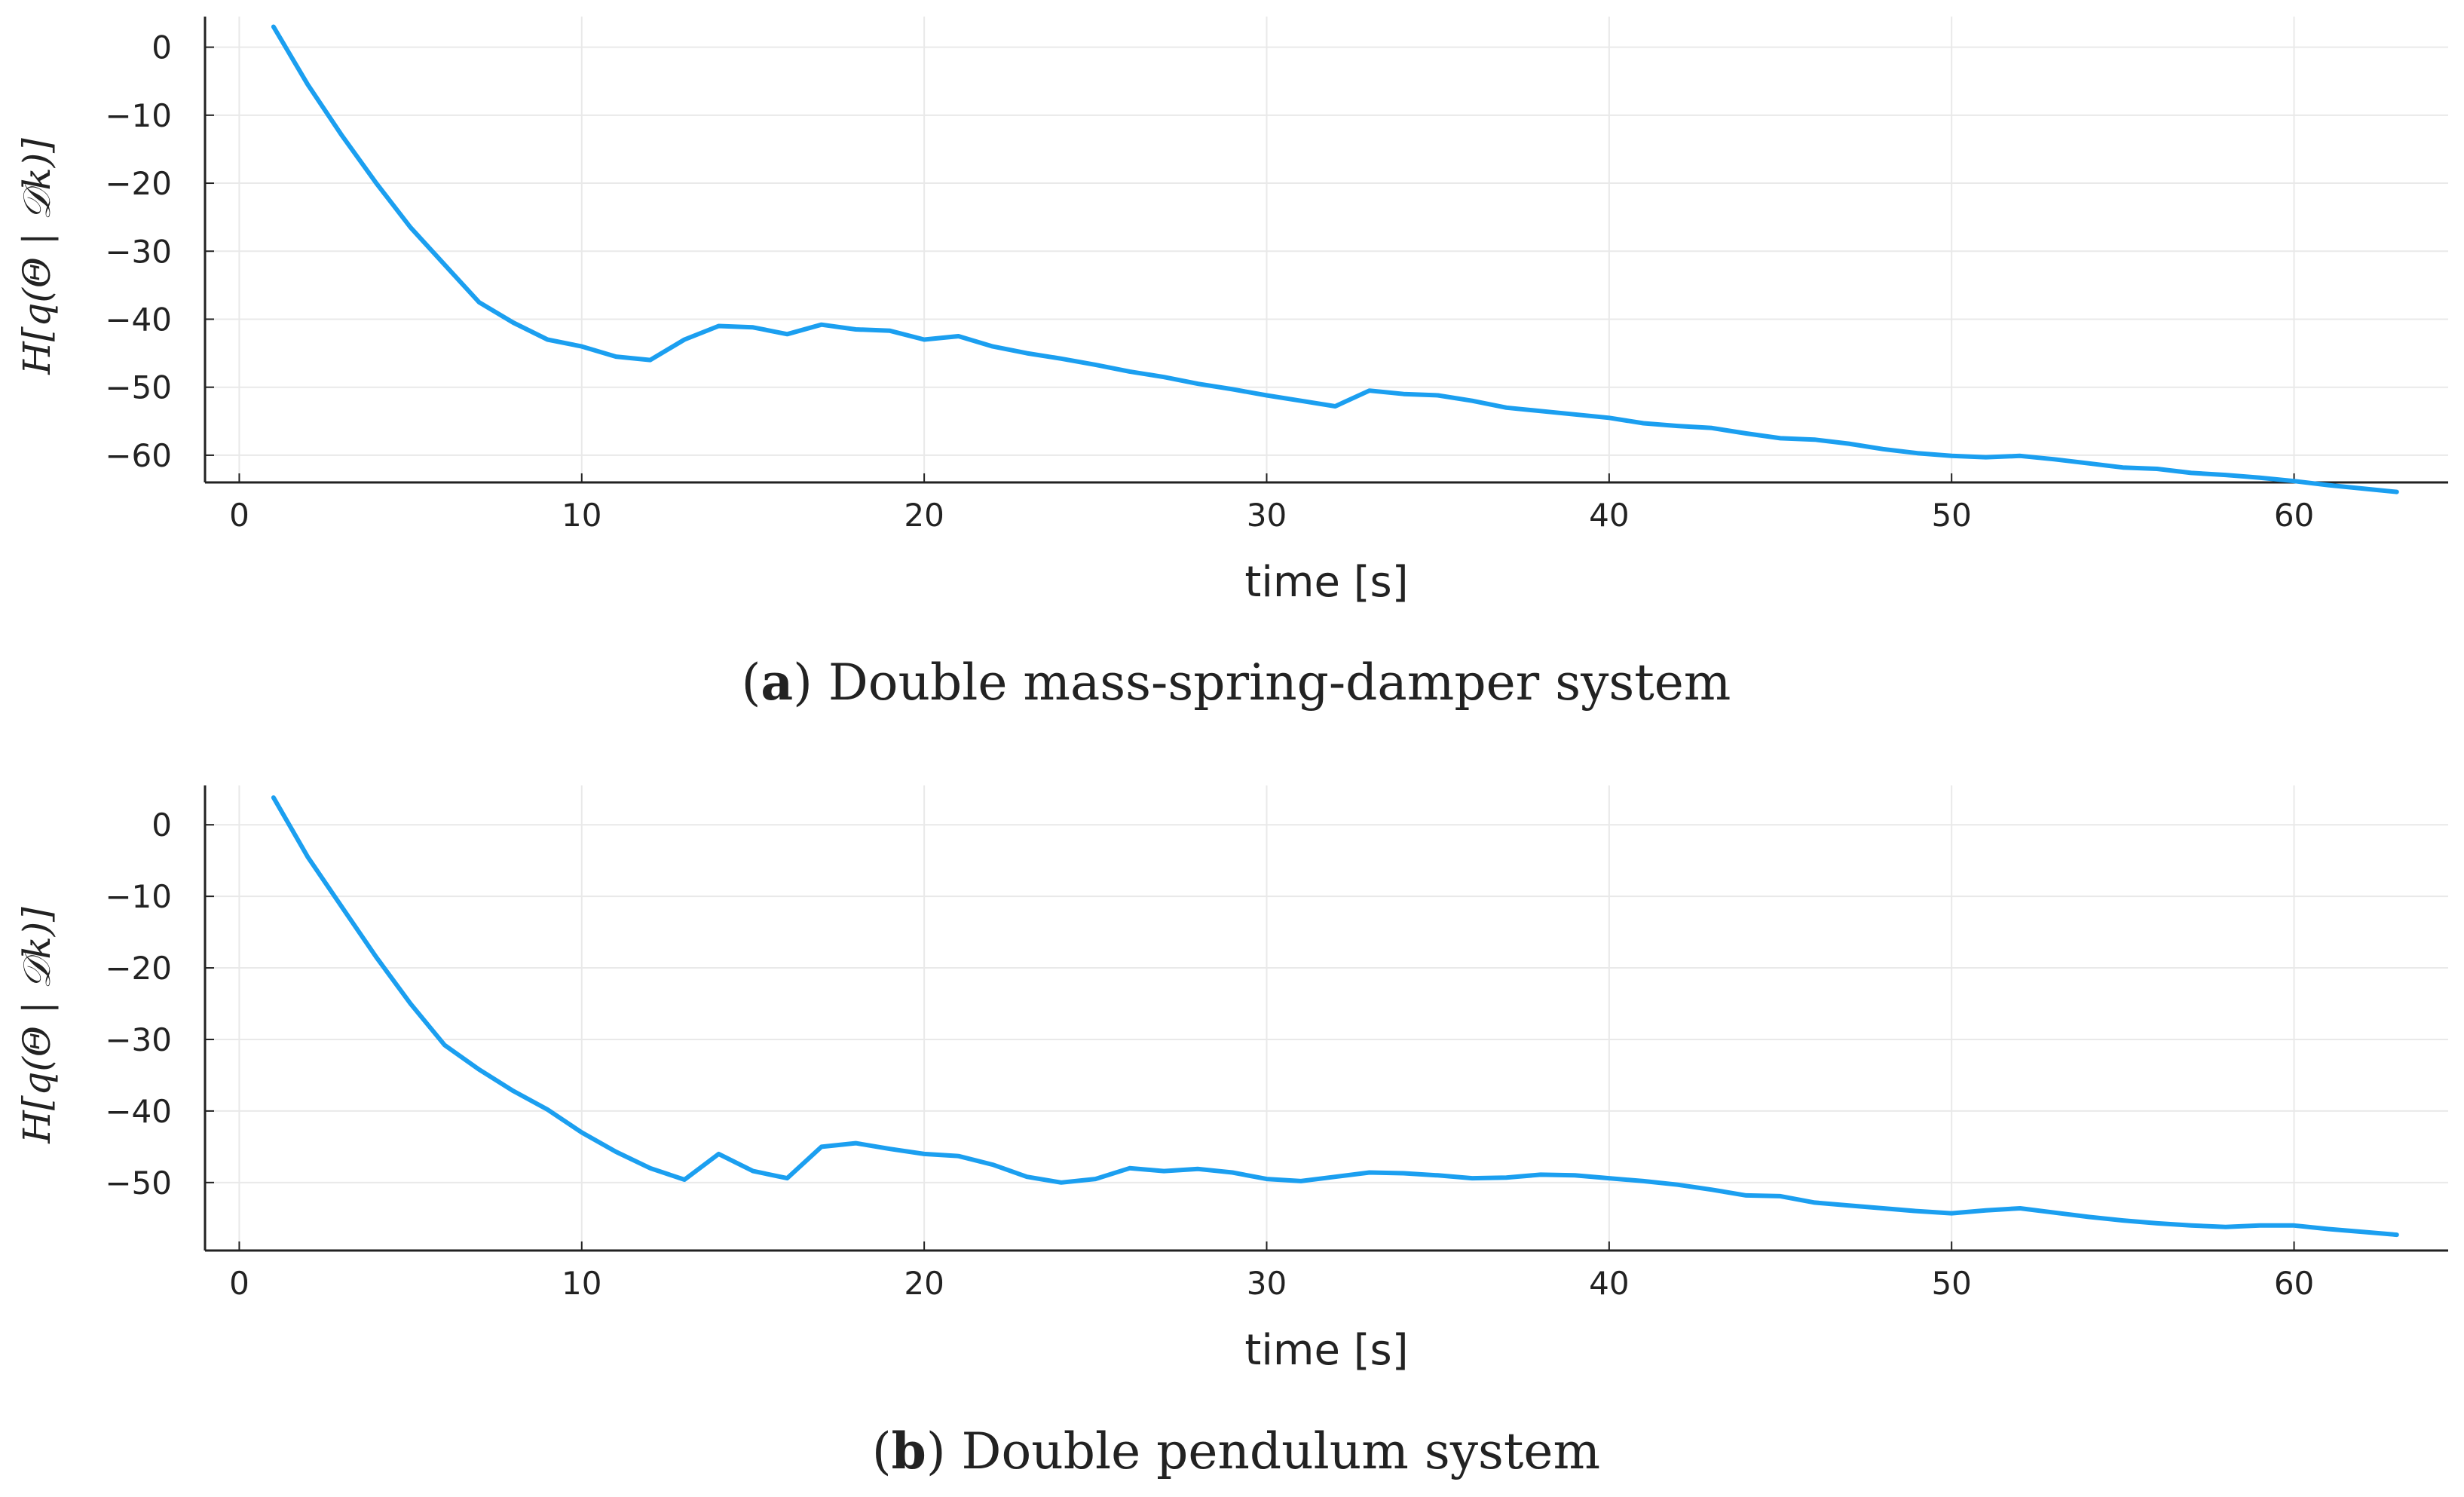 The image size is (2464, 1497). Describe the element at coordinates (138, 387) in the screenshot. I see `panel-a-y-tick-label: −50` at that location.